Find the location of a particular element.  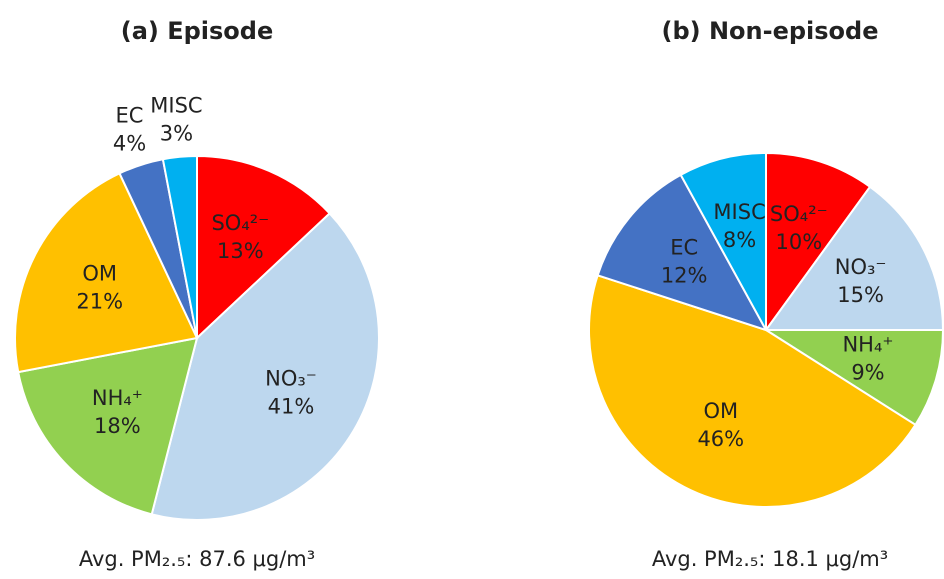

slice-value-label: 46% is located at coordinates (720, 439).